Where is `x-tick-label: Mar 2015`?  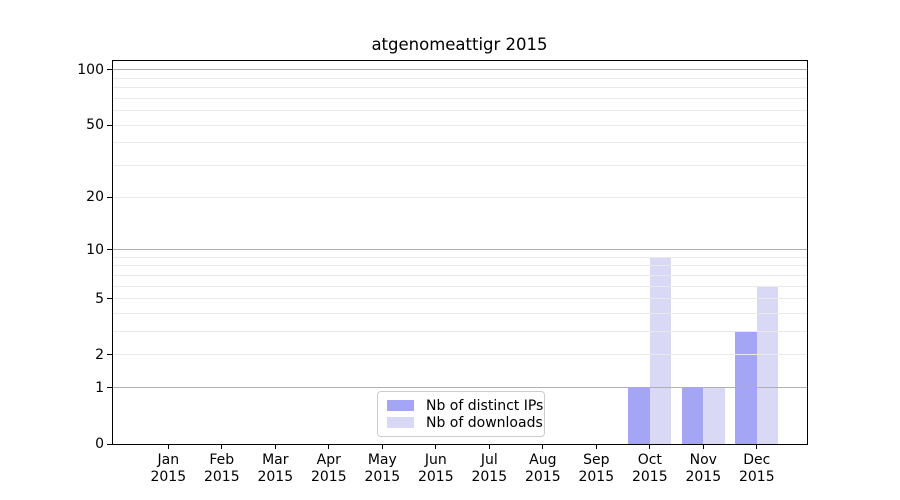 x-tick-label: Mar 2015 is located at coordinates (275, 468).